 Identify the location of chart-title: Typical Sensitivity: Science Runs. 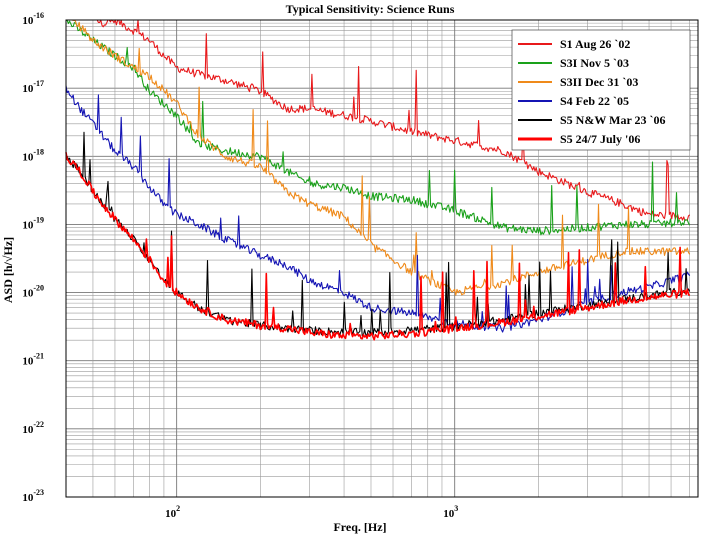
(370, 9).